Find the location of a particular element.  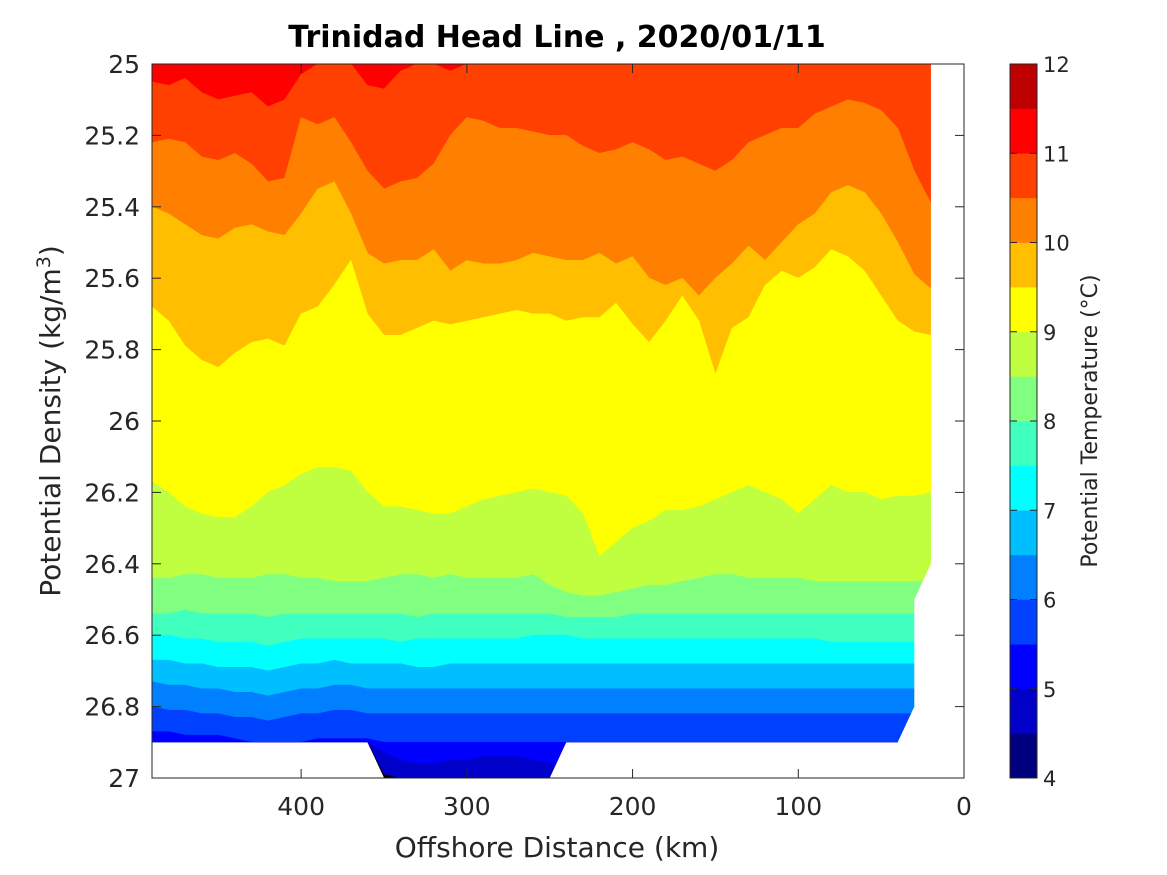

y-tick-label: 26.4 is located at coordinates (112, 564).